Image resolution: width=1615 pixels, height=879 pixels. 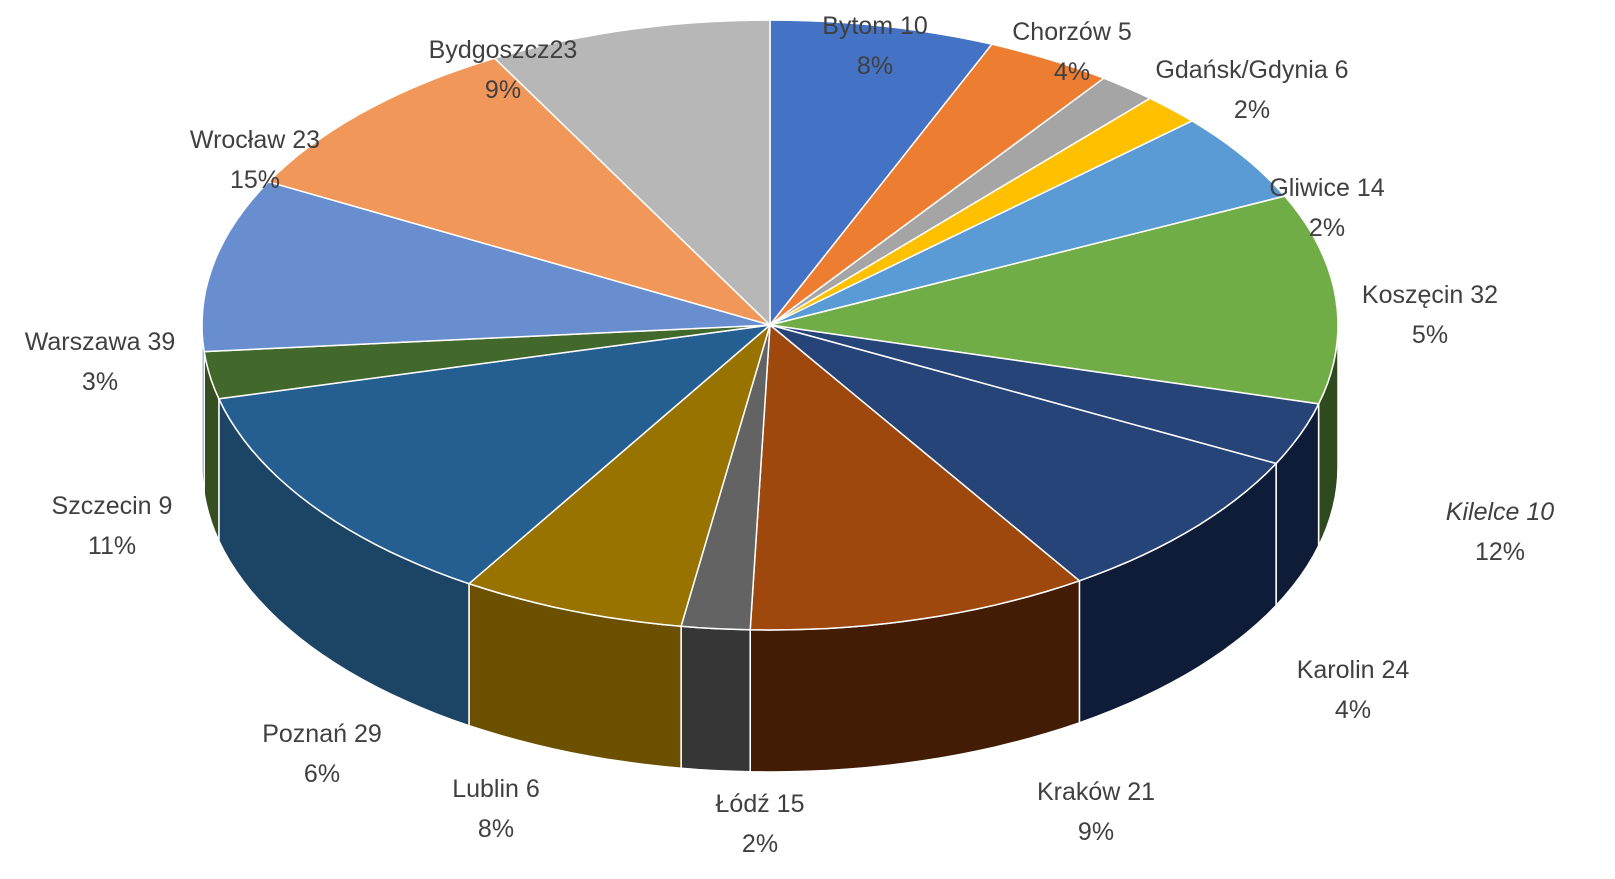 What do you see at coordinates (1430, 335) in the screenshot?
I see `percent-label-kosz-cin: 5%` at bounding box center [1430, 335].